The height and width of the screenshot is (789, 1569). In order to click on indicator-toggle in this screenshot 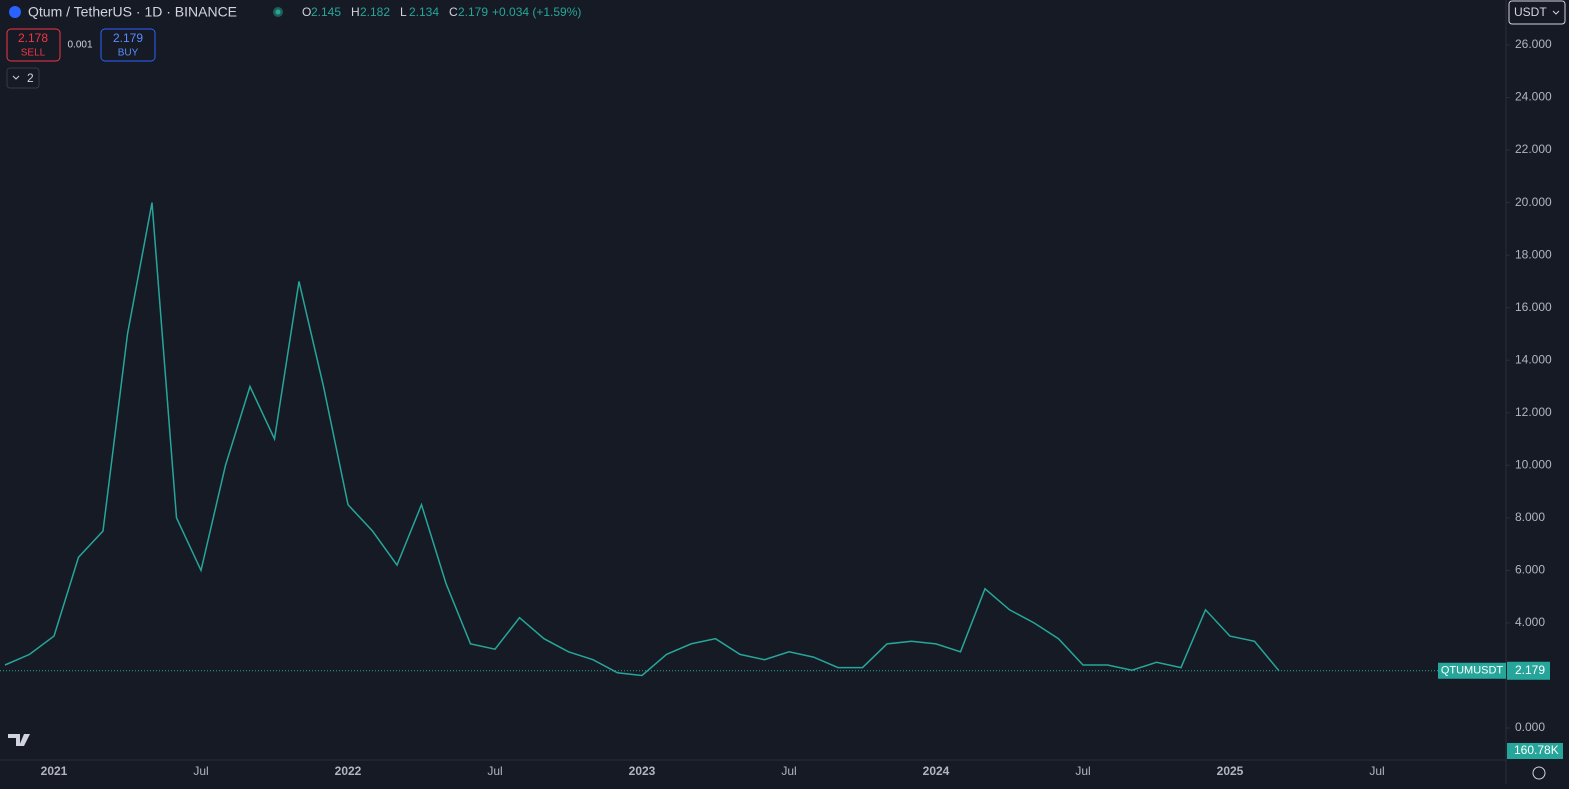, I will do `click(23, 78)`.